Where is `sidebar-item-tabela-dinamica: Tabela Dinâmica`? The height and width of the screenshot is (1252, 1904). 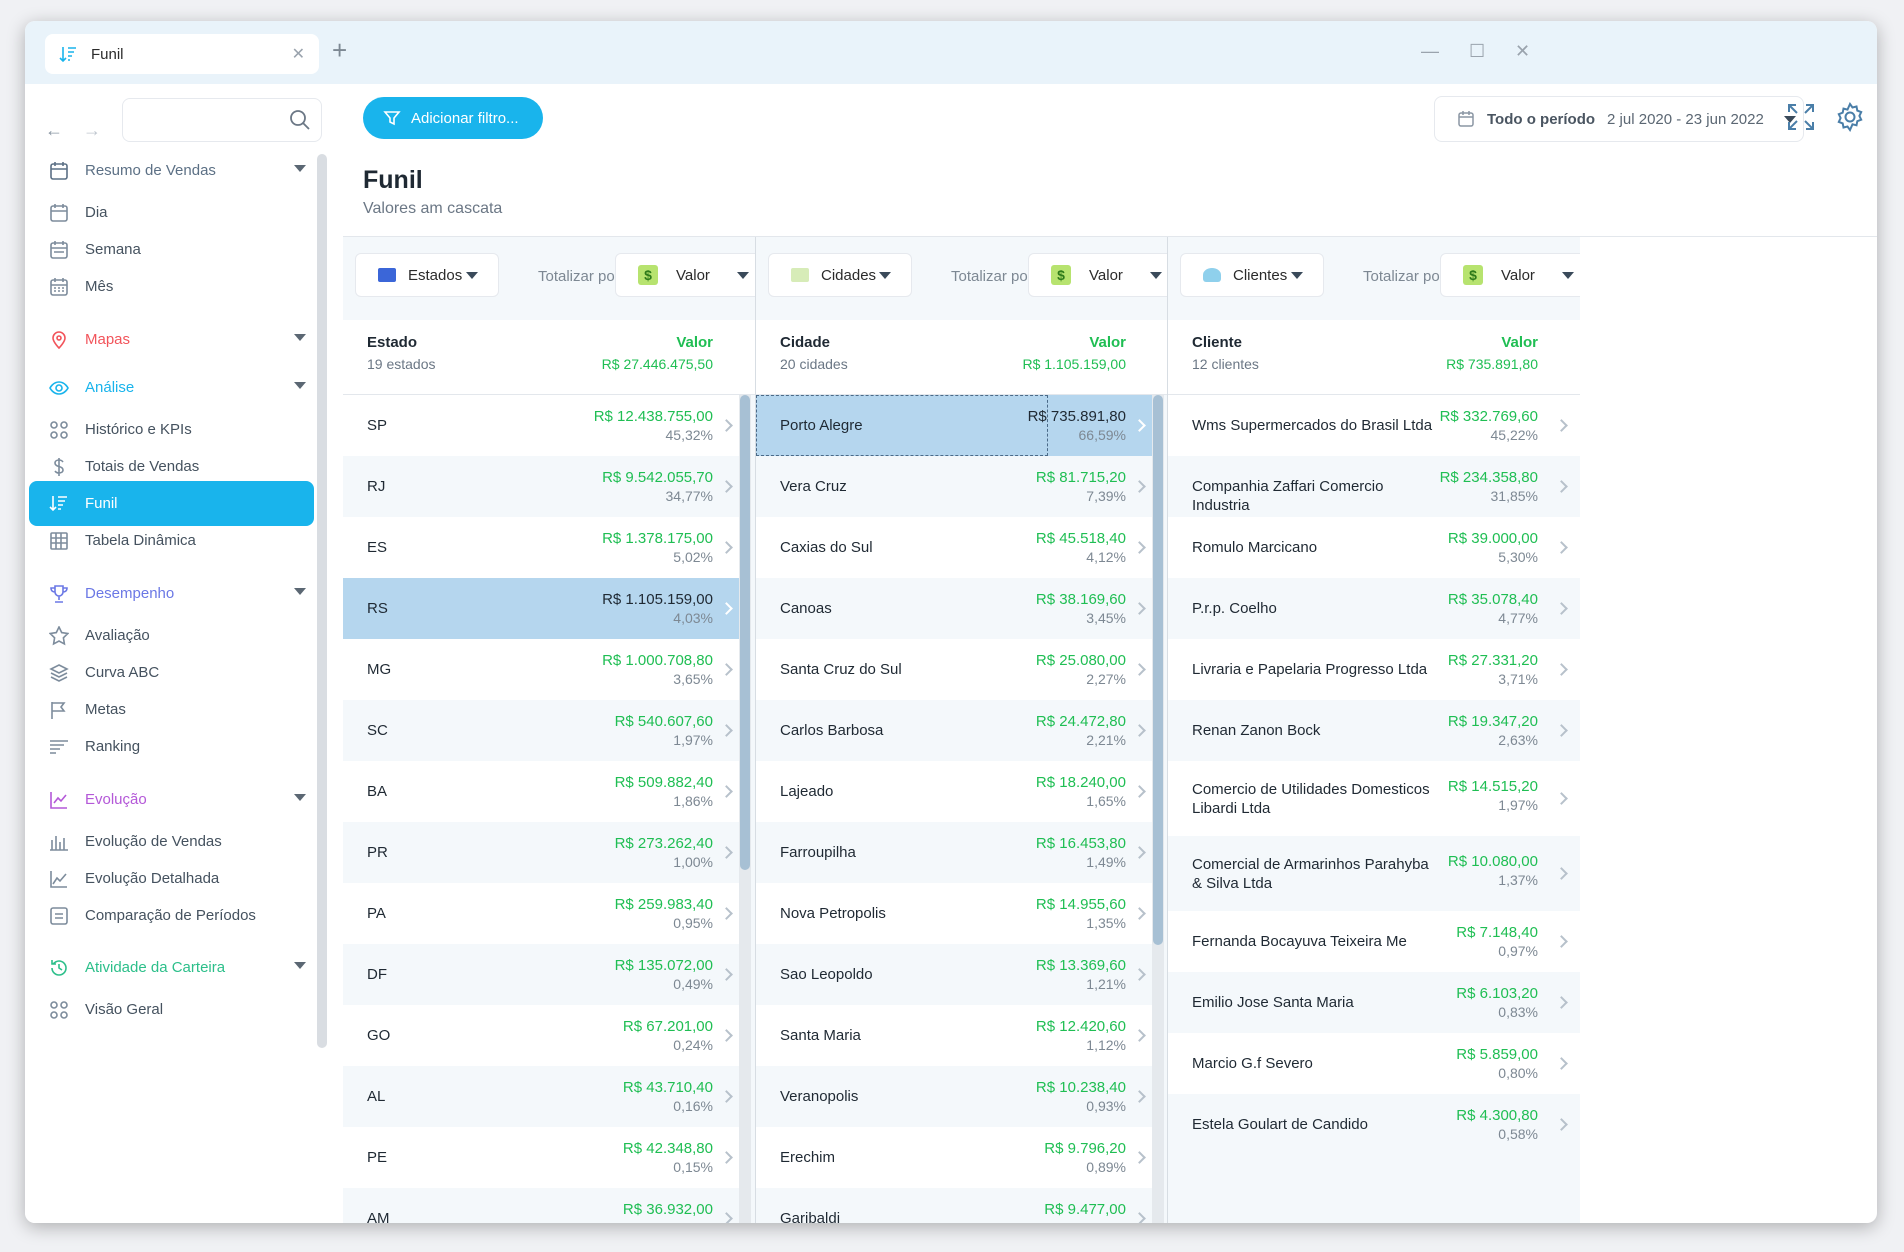
sidebar-item-tabela-dinamica: Tabela Dinâmica is located at coordinates (171, 540).